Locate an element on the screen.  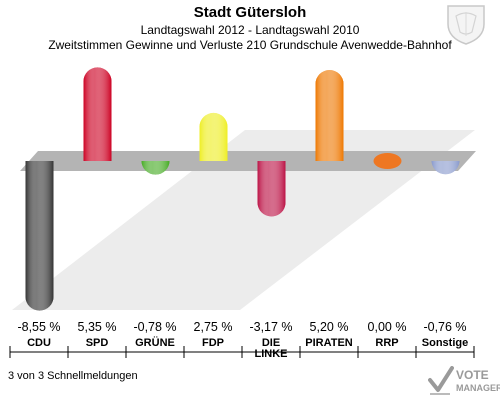
category-label: SPD is located at coordinates (97, 343).